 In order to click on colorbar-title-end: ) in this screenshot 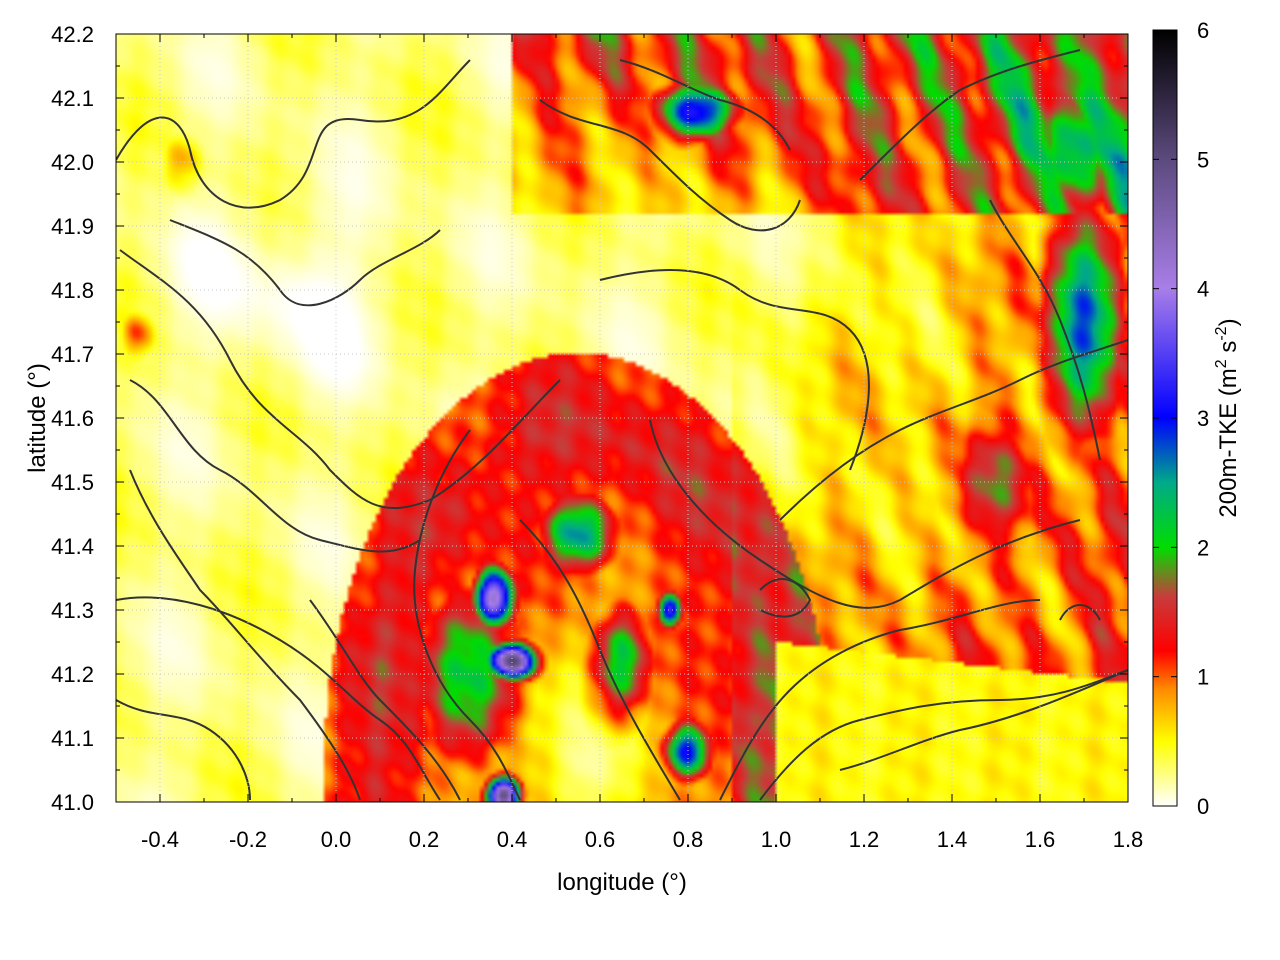, I will do `click(1228, 322)`.